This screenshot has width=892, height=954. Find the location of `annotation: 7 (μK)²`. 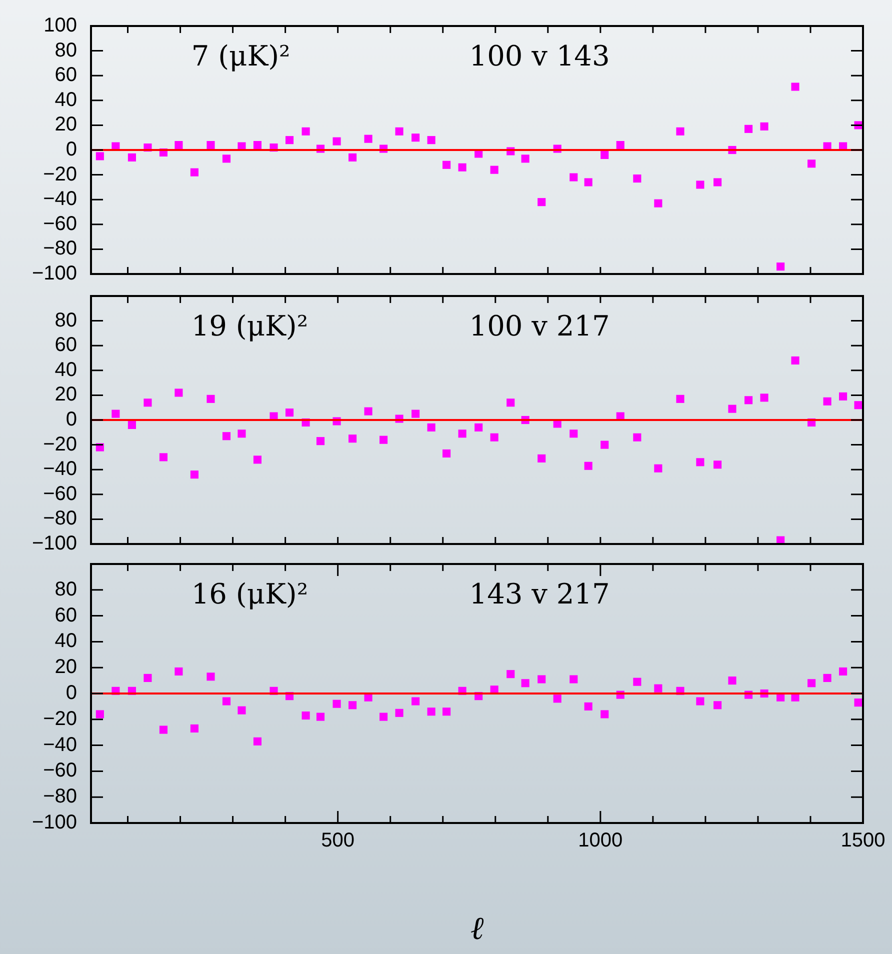

annotation: 7 (μK)² is located at coordinates (240, 55).